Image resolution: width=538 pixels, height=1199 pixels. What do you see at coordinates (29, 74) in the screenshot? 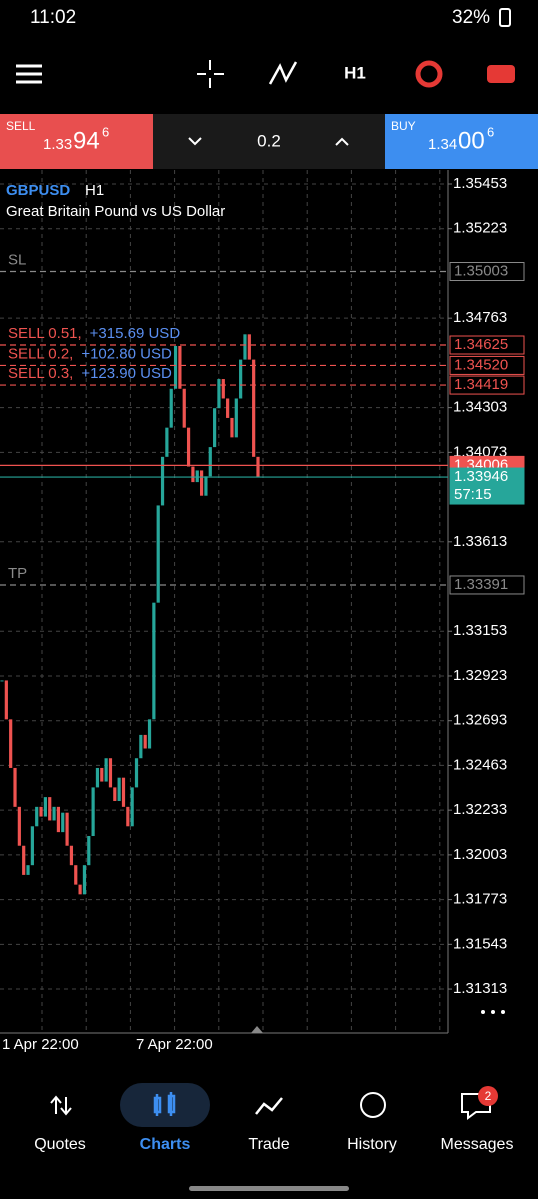
I see `menu-button` at bounding box center [29, 74].